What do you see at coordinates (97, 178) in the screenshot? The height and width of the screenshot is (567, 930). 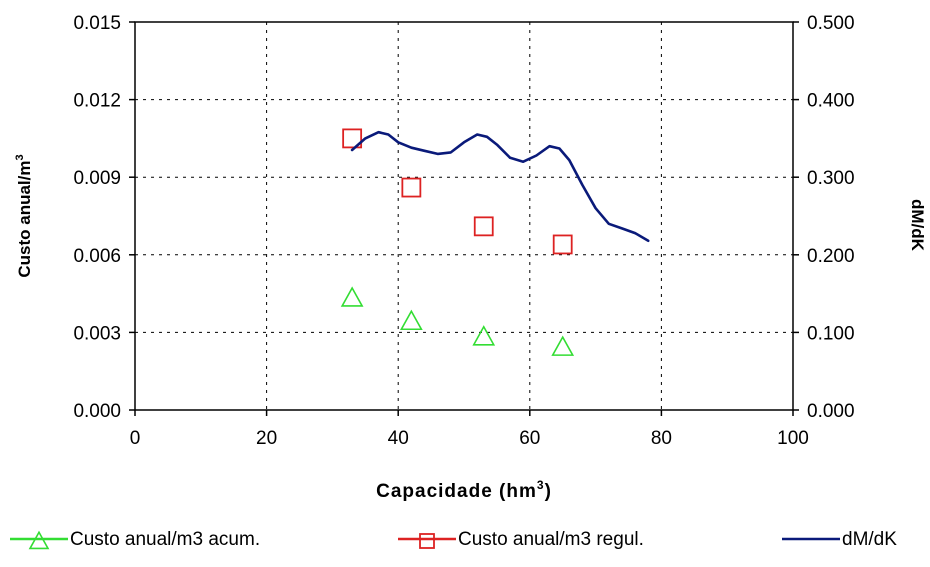 I see `y-tick-label: 0.009` at bounding box center [97, 178].